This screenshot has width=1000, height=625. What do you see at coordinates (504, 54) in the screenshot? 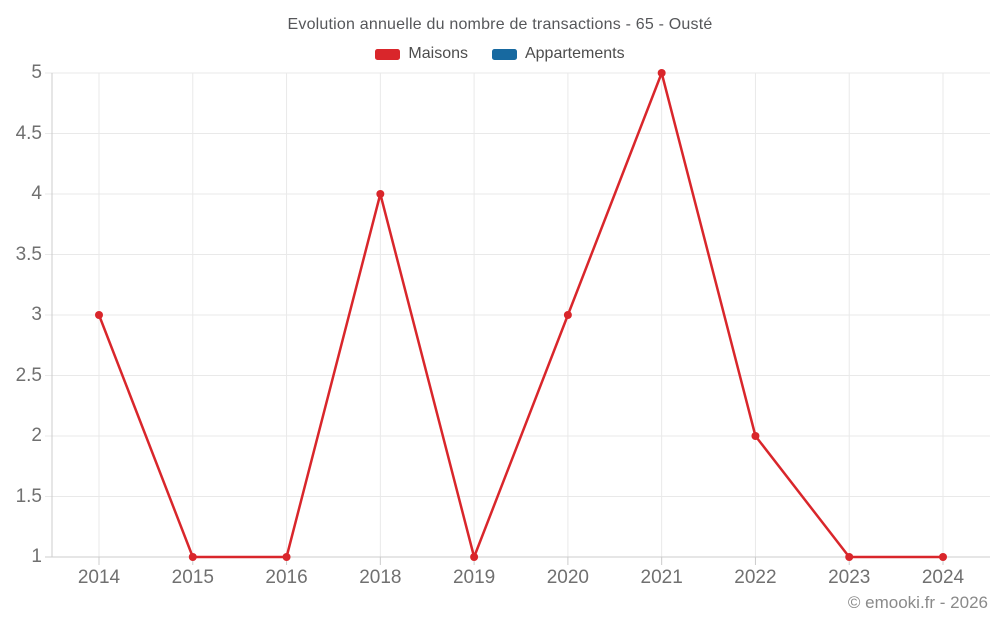
I see `appartements-series-swatch-icon` at bounding box center [504, 54].